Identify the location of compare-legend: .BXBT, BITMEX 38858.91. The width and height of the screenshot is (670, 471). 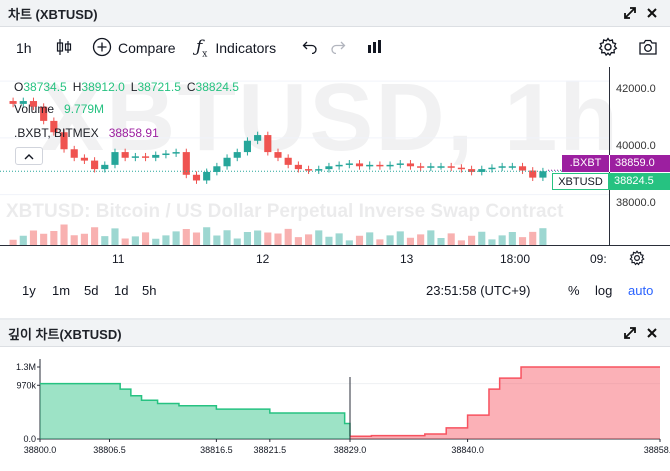
(86, 133).